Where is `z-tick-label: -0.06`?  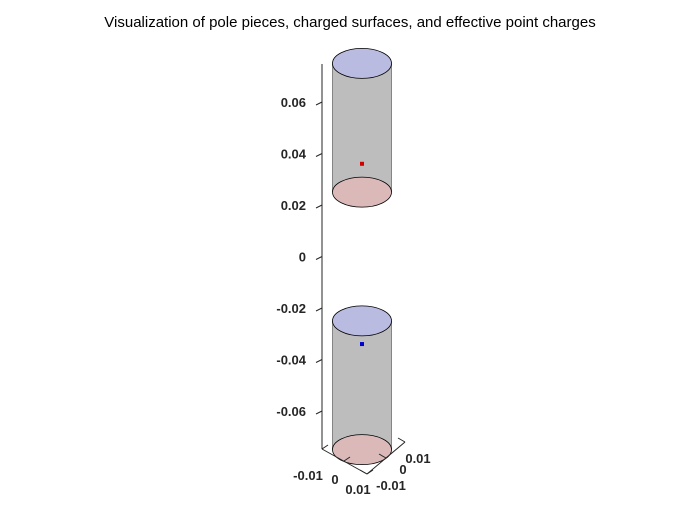
z-tick-label: -0.06 is located at coordinates (291, 411).